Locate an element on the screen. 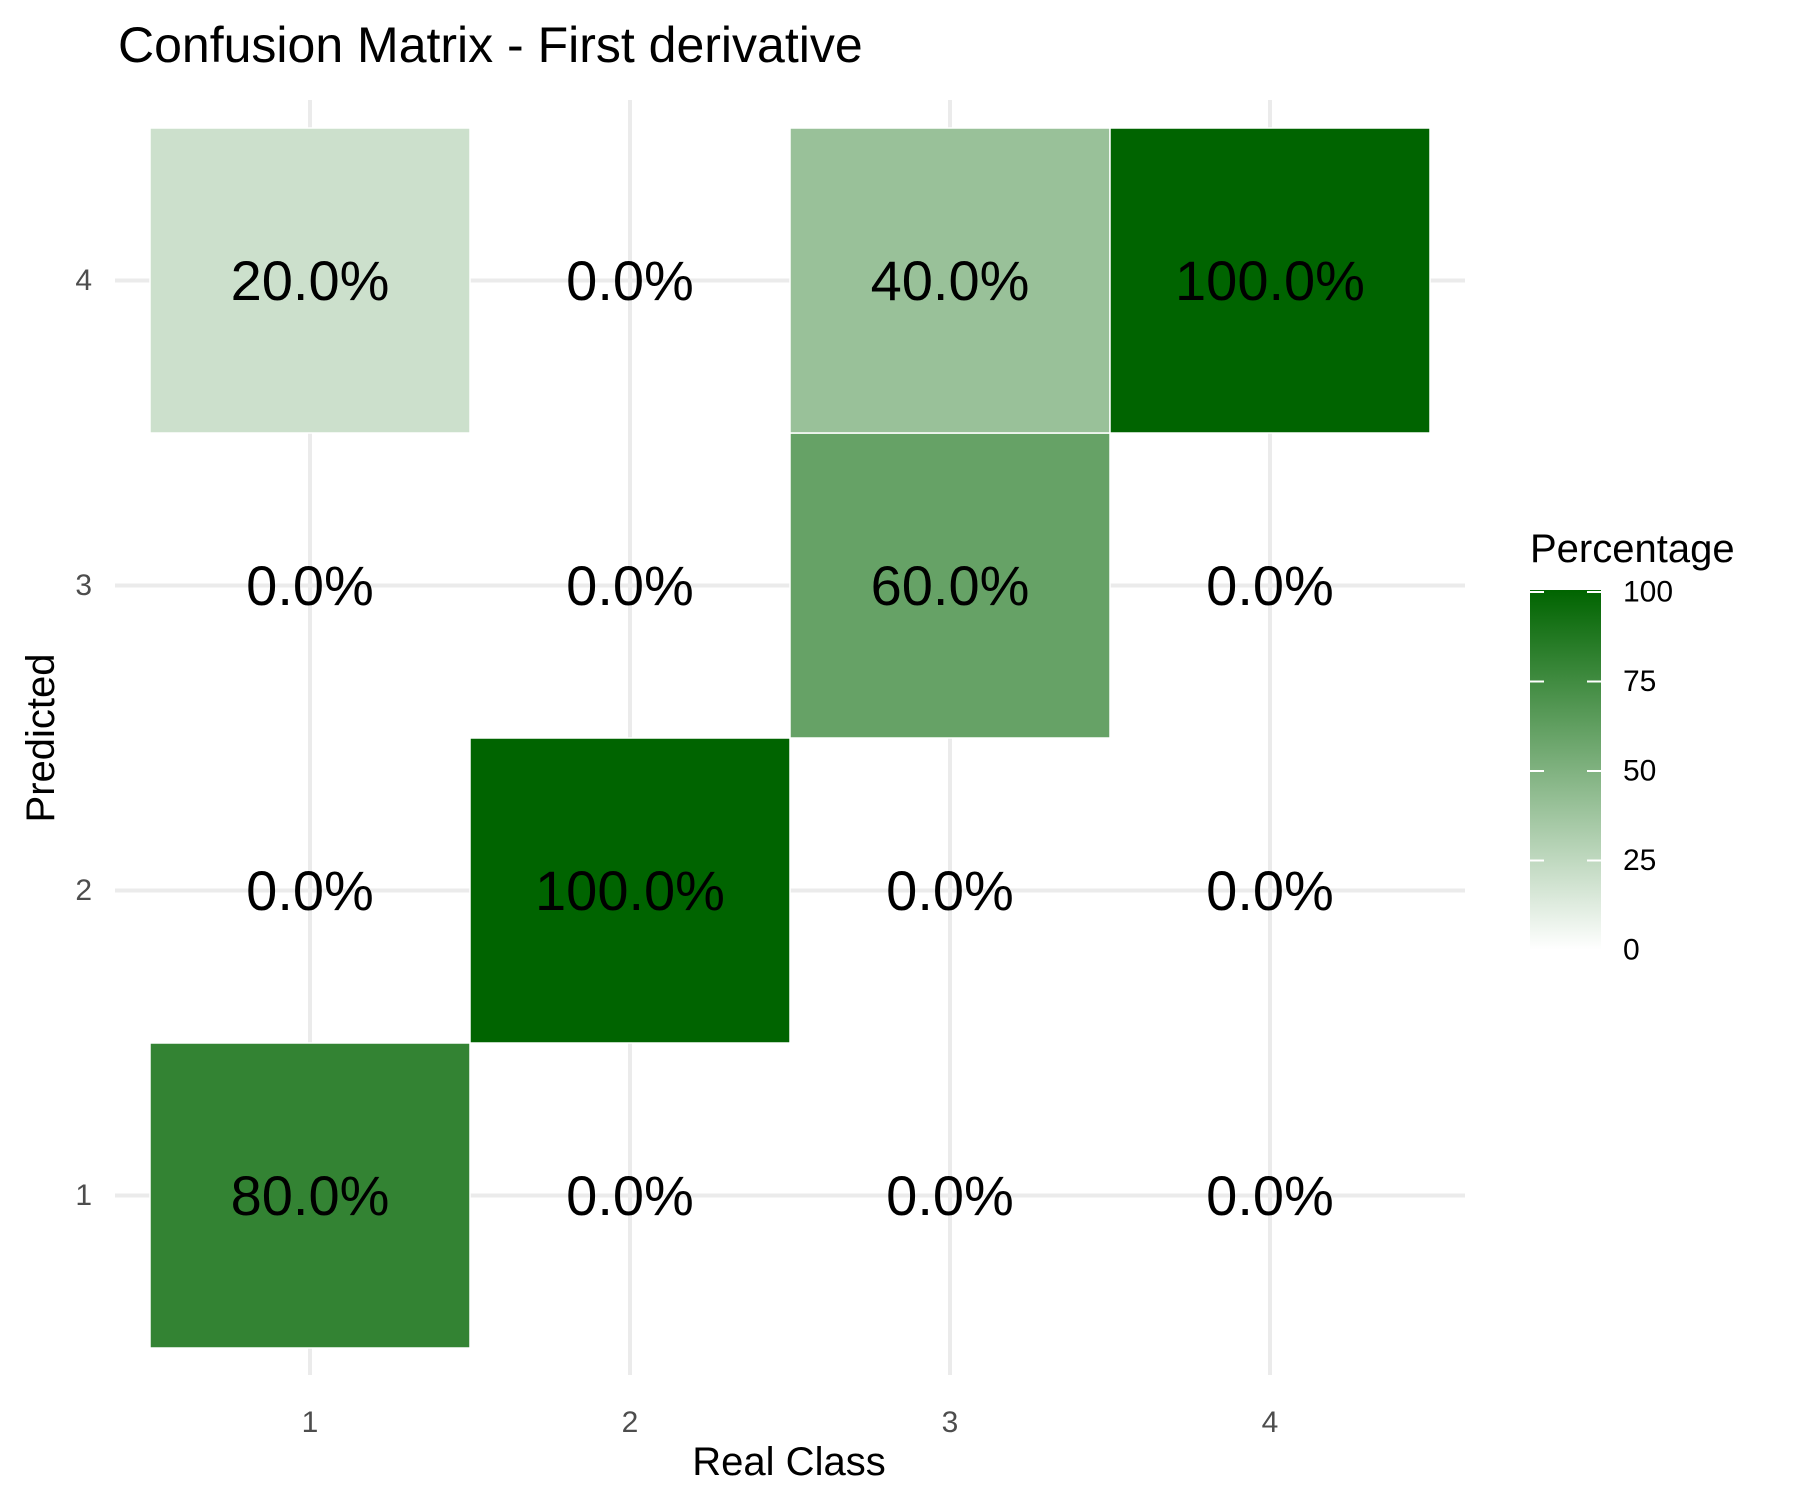 The image size is (1800, 1500). cell-label-real-1-pred-1: 80.0% is located at coordinates (310, 1195).